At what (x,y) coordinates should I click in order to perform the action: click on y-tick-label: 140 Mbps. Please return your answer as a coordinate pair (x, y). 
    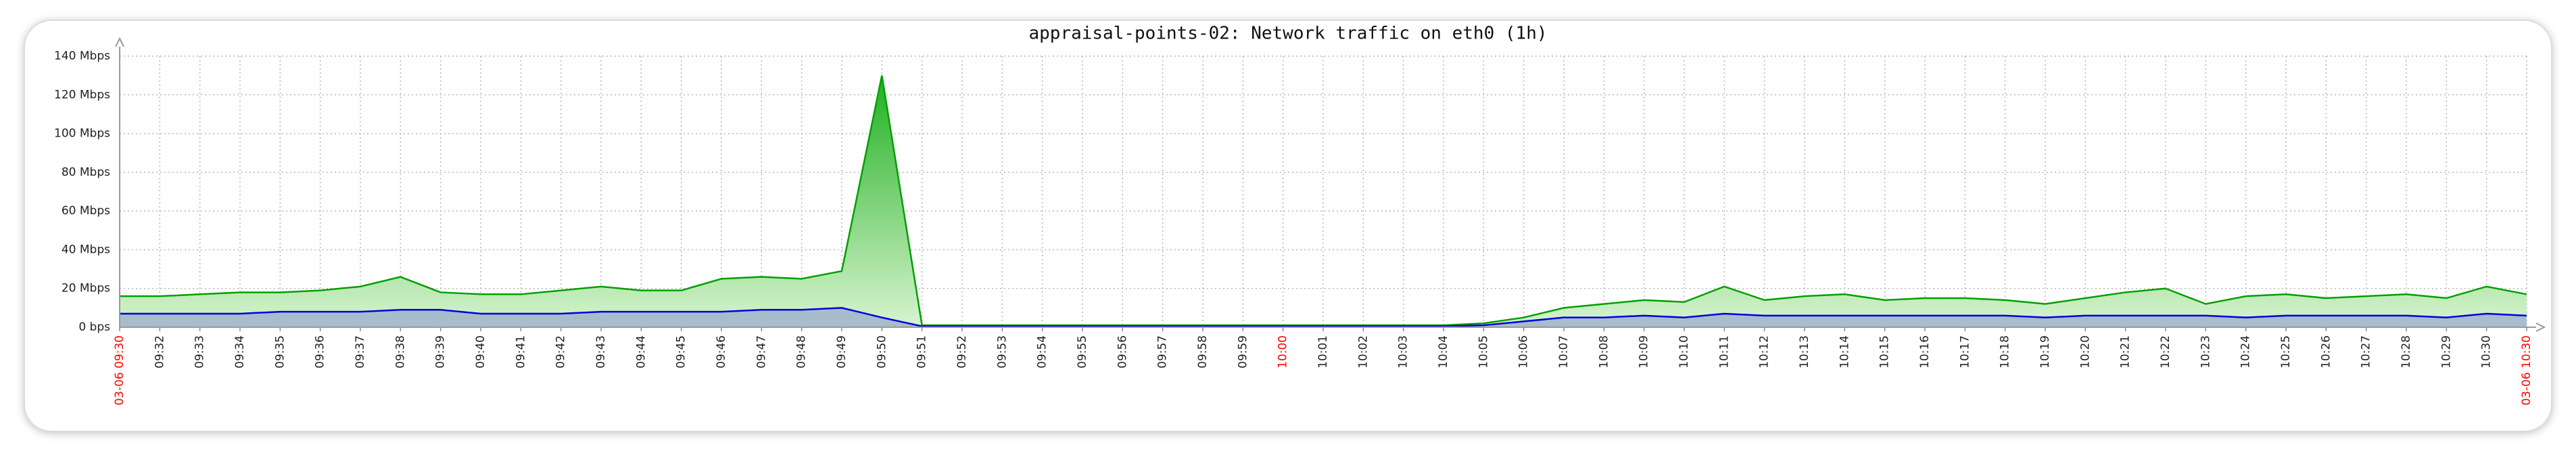
    Looking at the image, I should click on (82, 56).